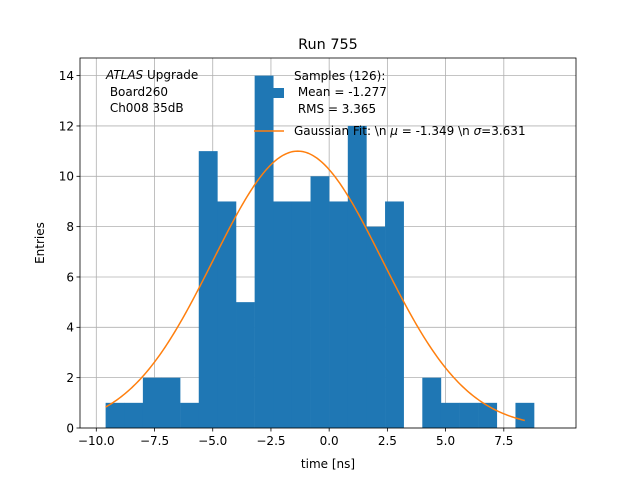 The height and width of the screenshot is (480, 640). Describe the element at coordinates (70, 378) in the screenshot. I see `y-tick-label: 2` at that location.